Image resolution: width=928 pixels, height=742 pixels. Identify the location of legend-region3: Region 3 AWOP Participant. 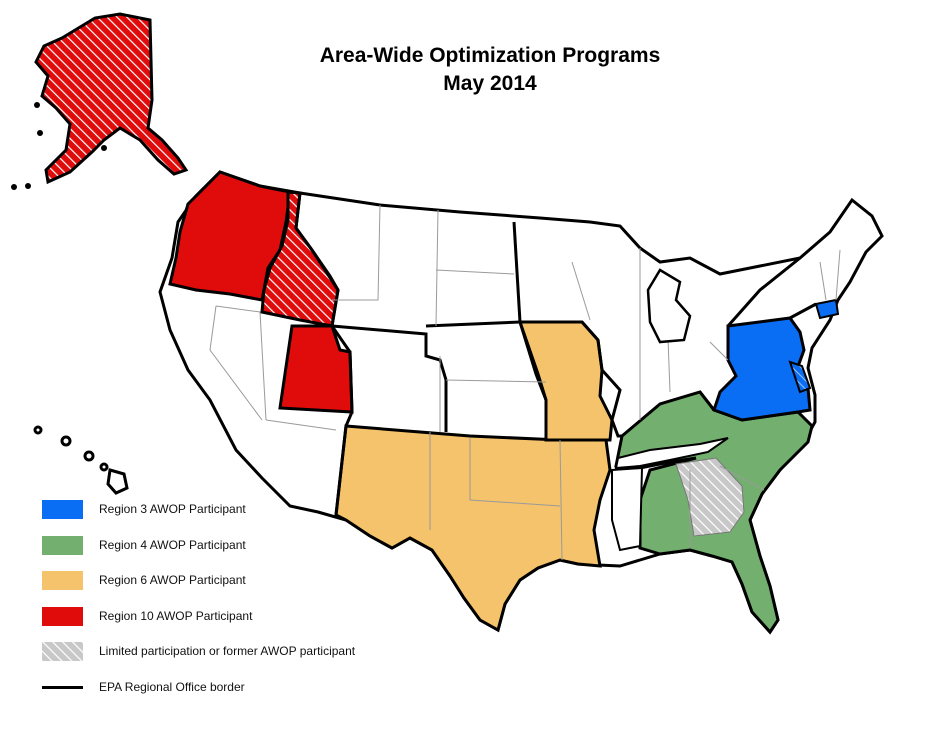
(198, 518).